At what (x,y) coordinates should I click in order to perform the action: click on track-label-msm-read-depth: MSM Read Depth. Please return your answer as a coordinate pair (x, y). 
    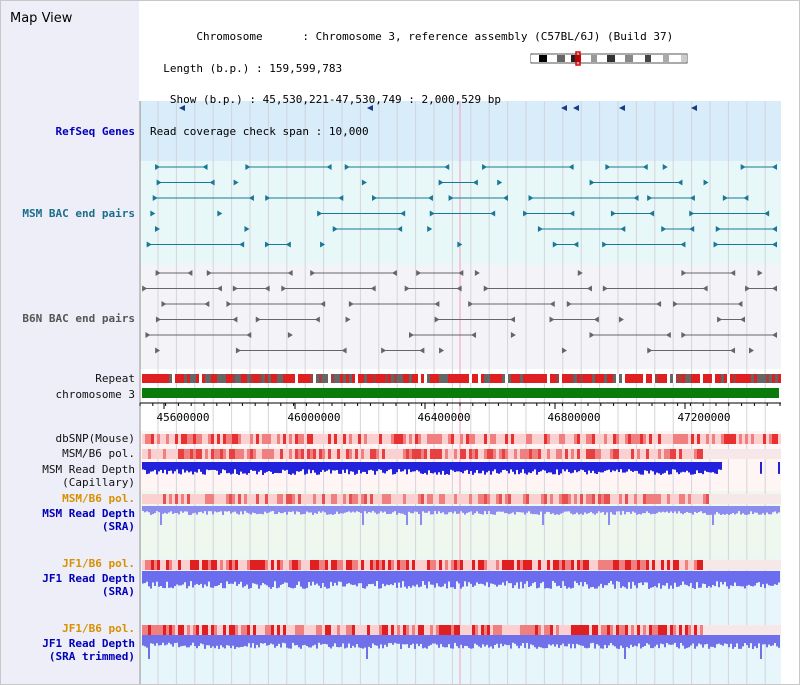
    Looking at the image, I should click on (88, 469).